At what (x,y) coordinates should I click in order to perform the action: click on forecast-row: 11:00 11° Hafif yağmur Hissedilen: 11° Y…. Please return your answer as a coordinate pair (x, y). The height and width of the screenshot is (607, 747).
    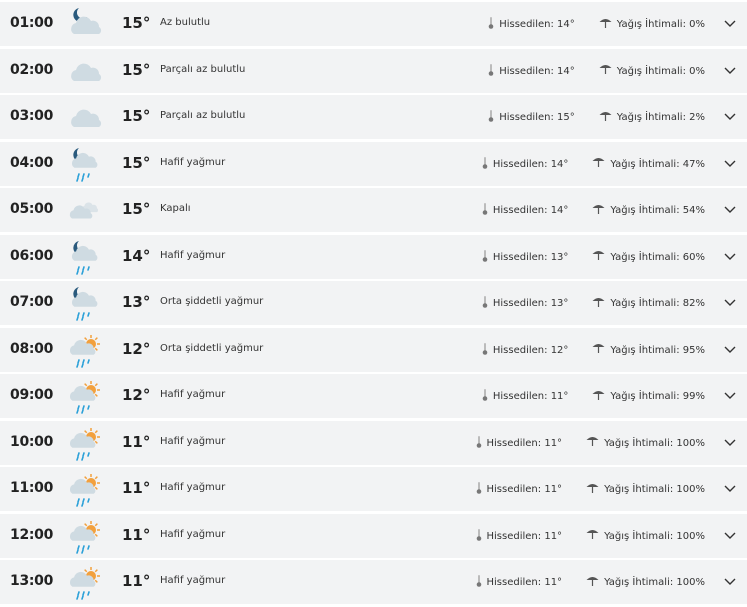
    Looking at the image, I should click on (373, 489).